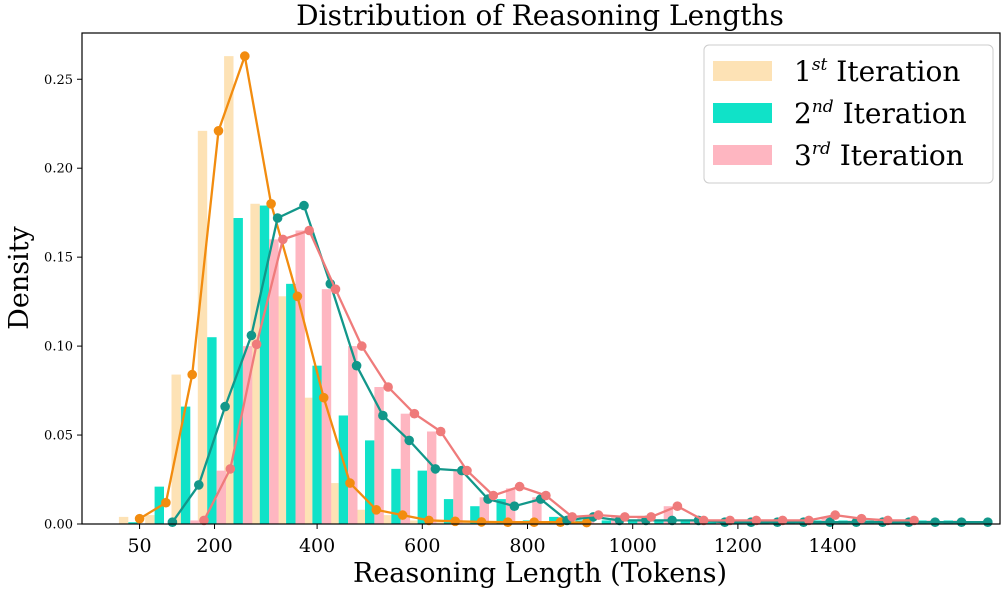 This screenshot has height=595, width=1003. What do you see at coordinates (877, 71) in the screenshot?
I see `legend-label-series-1: 1st Iteration` at bounding box center [877, 71].